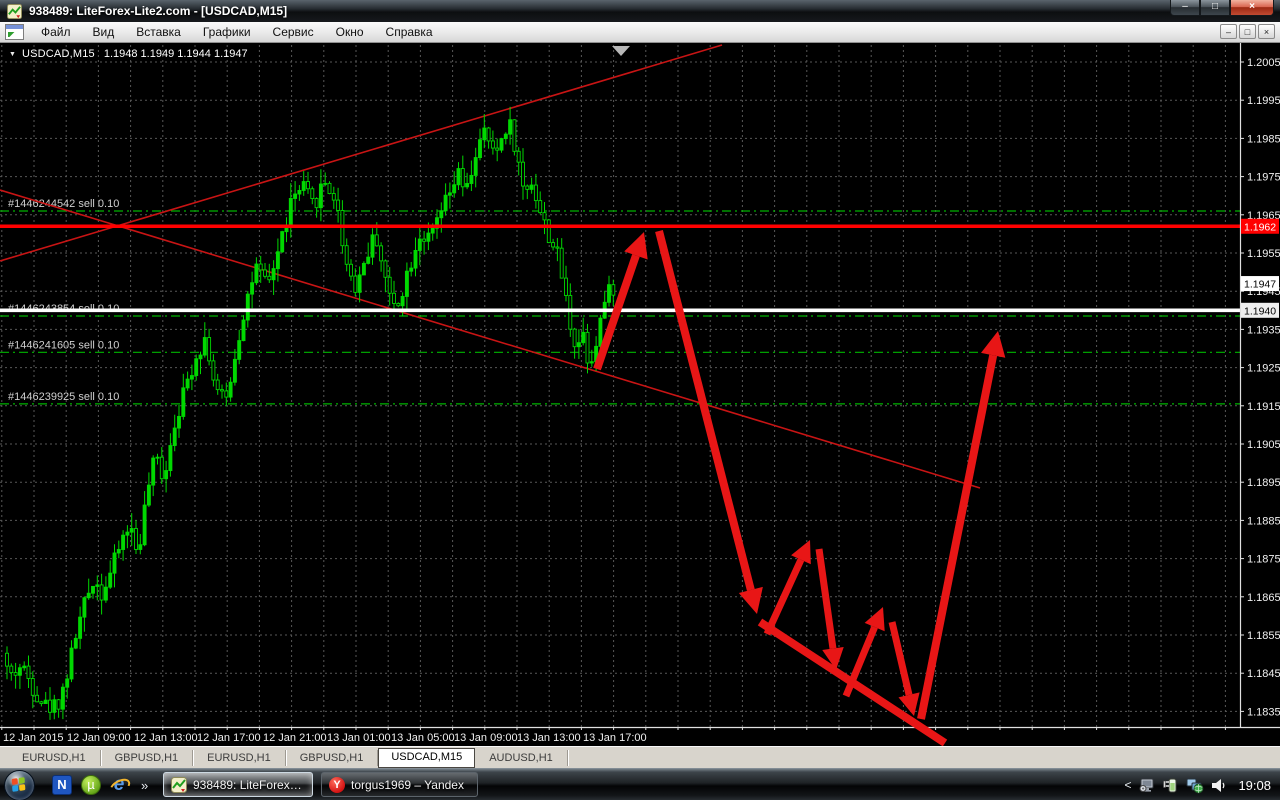  What do you see at coordinates (1263, 178) in the screenshot?
I see `price-axis-label: 1.1975` at bounding box center [1263, 178].